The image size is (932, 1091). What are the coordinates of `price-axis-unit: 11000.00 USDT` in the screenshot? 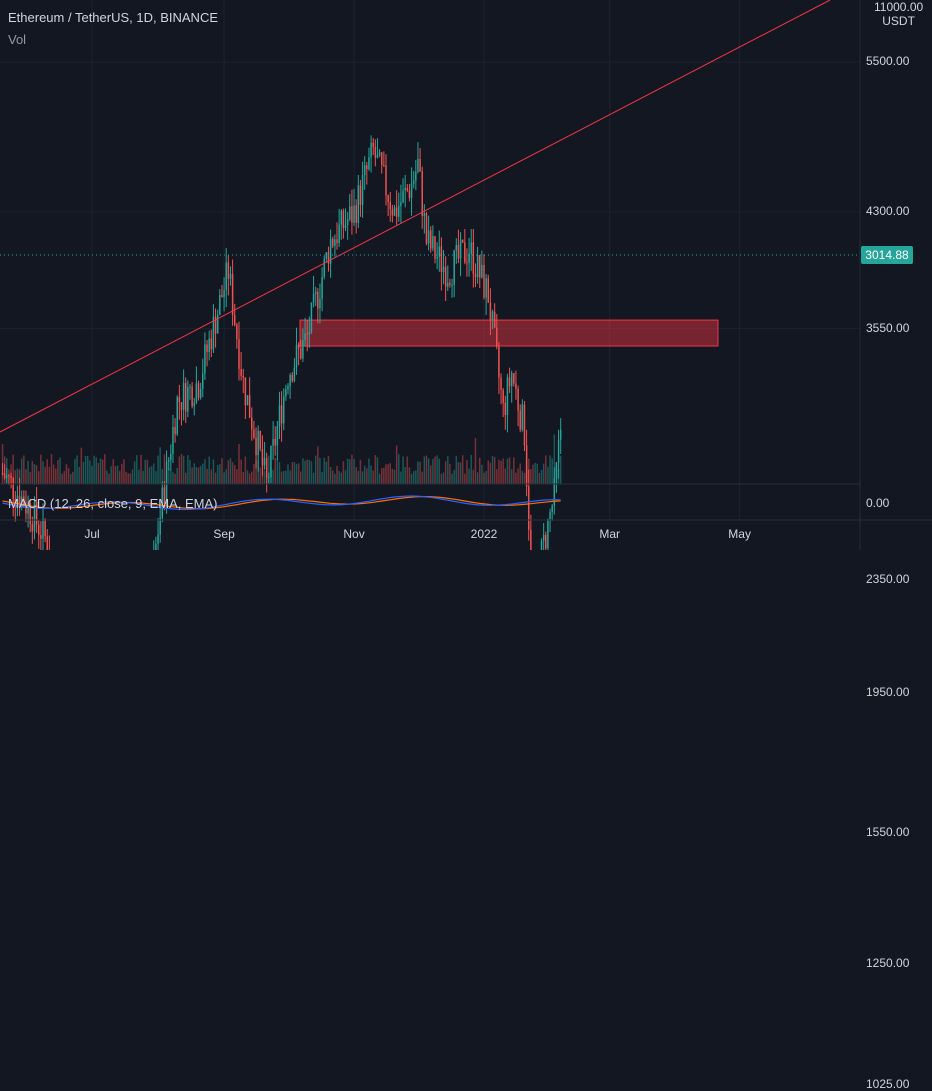 It's located at (898, 14).